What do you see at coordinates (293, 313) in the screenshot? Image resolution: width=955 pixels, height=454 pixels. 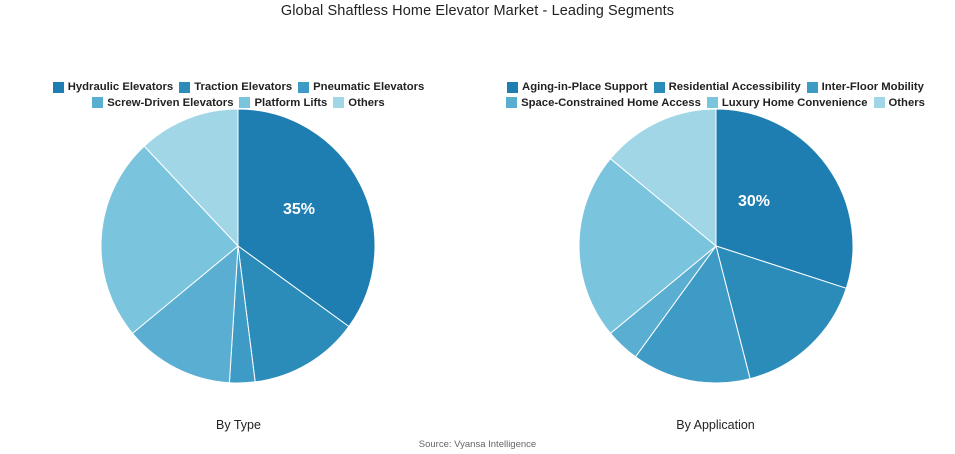 I see `pie-slice-traction-elevators` at bounding box center [293, 313].